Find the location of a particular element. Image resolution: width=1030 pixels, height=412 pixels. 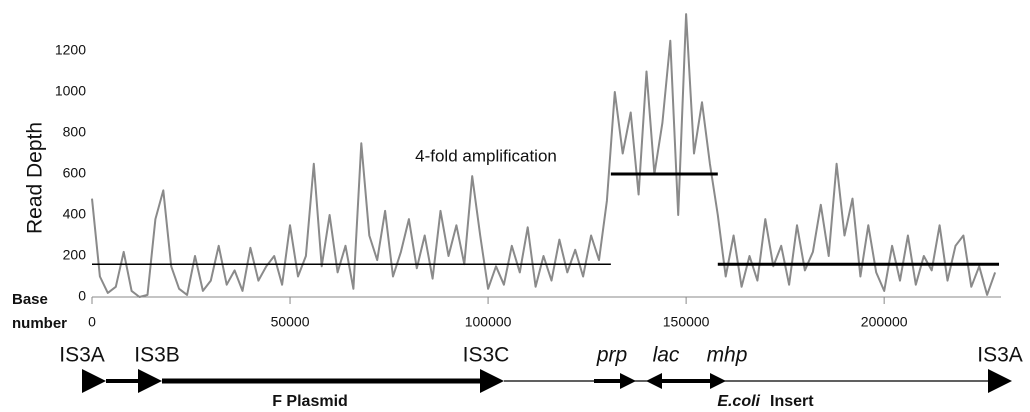

x-tick-label: 50000 is located at coordinates (290, 322).